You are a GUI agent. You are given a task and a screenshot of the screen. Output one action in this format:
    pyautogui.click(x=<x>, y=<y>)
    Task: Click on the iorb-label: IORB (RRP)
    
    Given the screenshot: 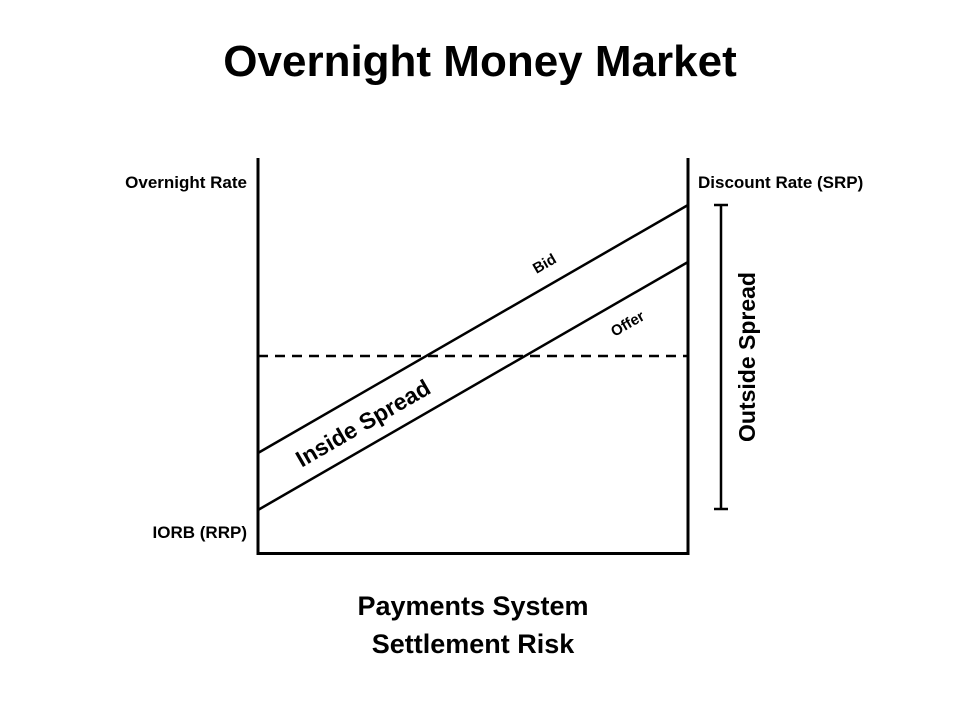 What is the action you would take?
    pyautogui.click(x=200, y=532)
    